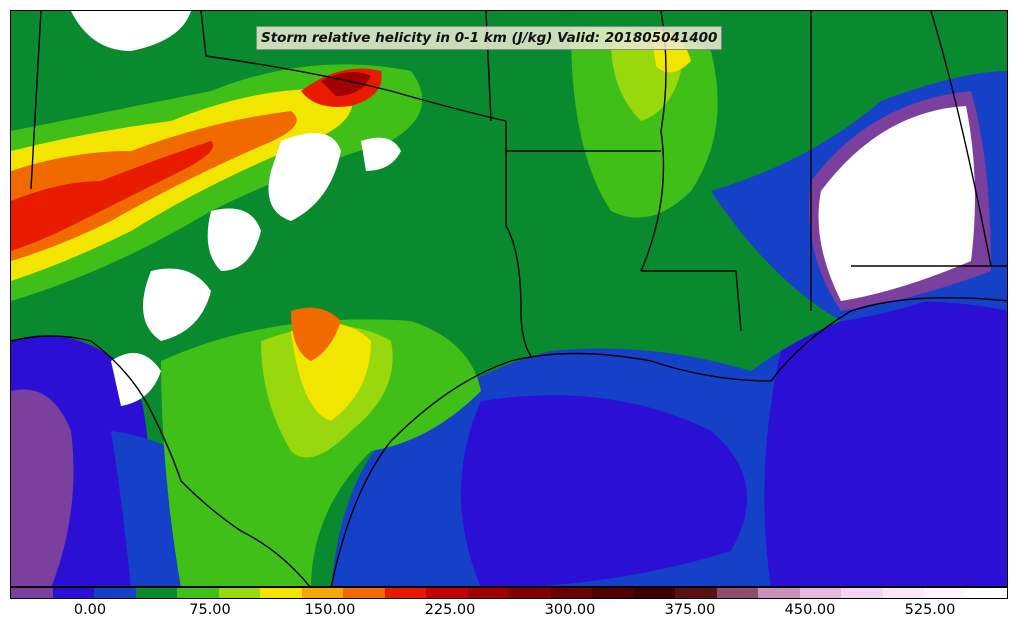 This screenshot has height=633, width=1018. I want to click on west-purple-zone, so click(42, 487).